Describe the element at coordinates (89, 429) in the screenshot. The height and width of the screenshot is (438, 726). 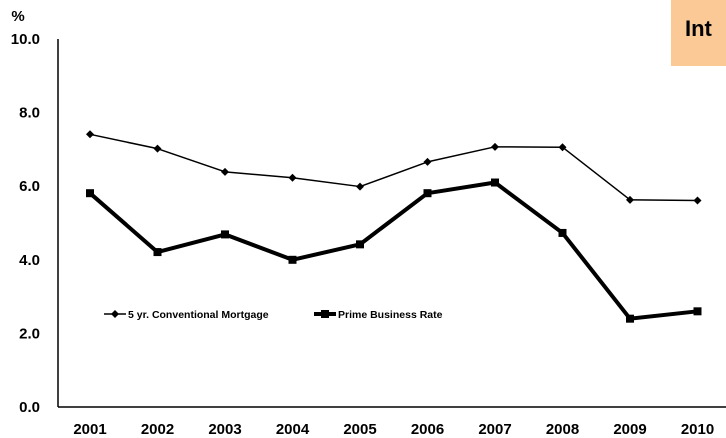
I see `x-tick-label: 2001` at that location.